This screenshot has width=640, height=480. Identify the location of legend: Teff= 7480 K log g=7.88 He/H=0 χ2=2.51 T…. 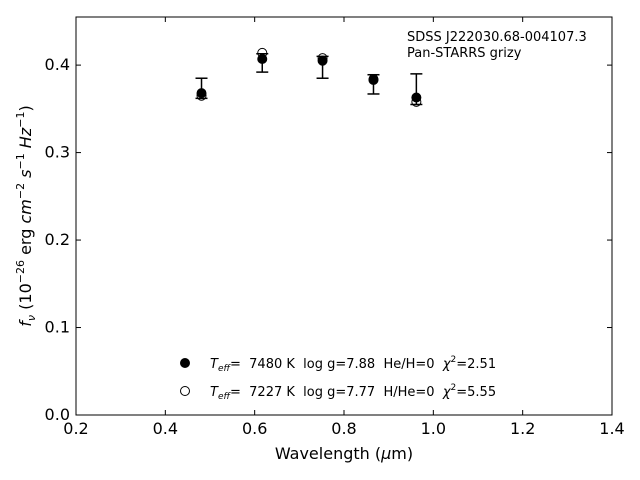
(338, 378).